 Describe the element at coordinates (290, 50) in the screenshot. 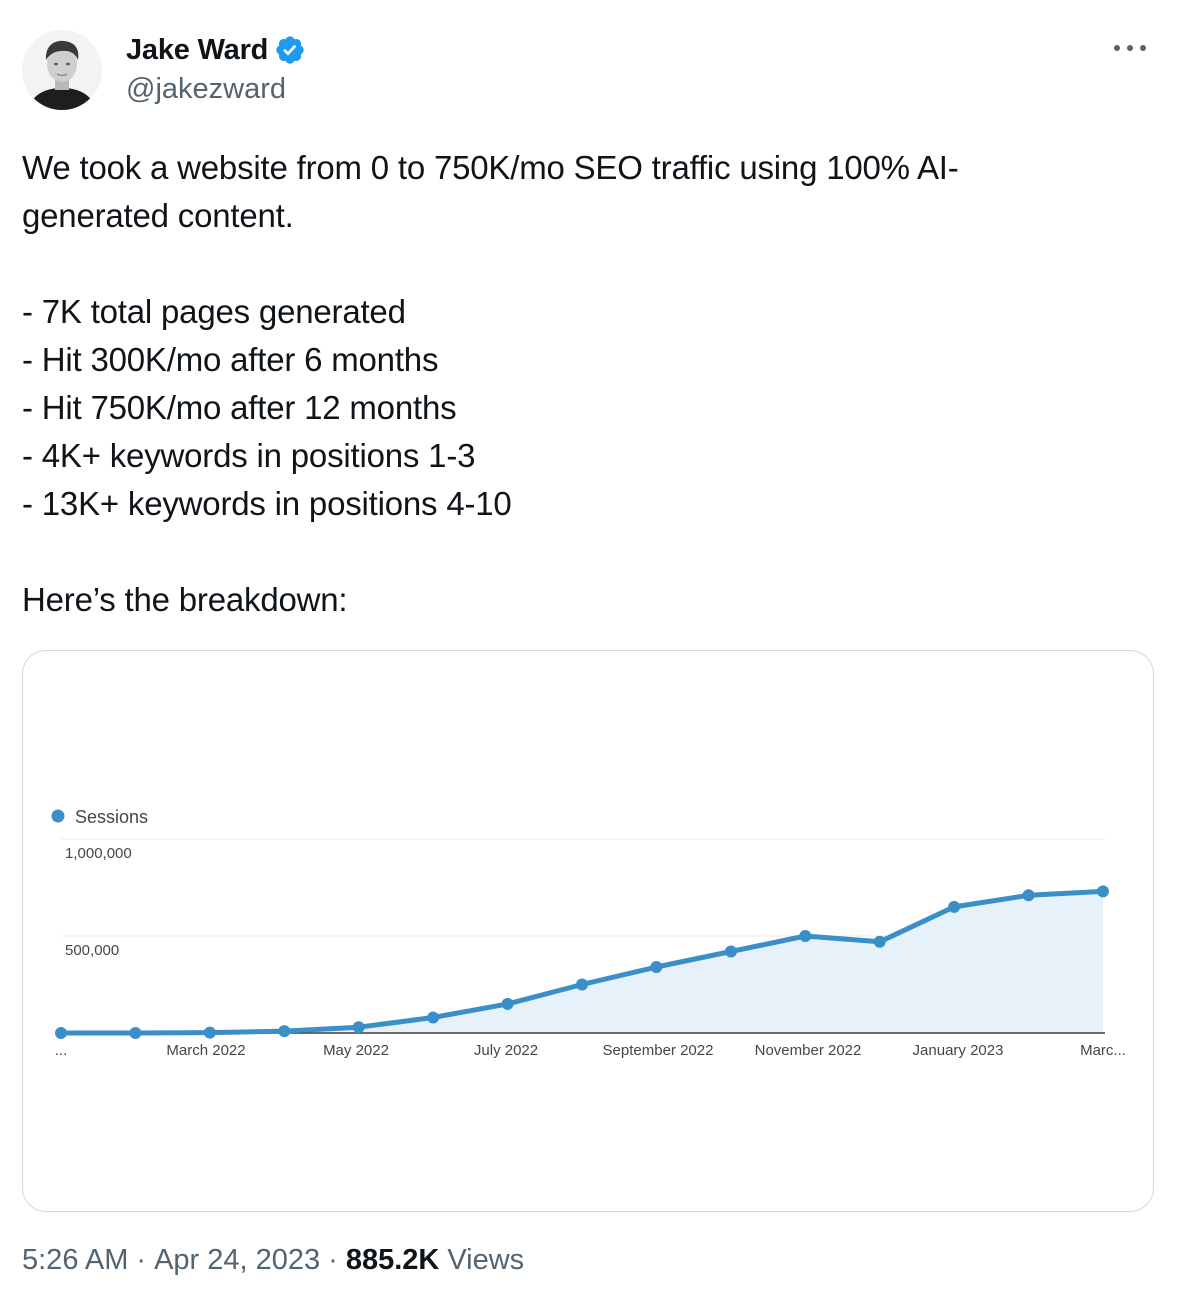

I see `verified-badge-icon` at that location.